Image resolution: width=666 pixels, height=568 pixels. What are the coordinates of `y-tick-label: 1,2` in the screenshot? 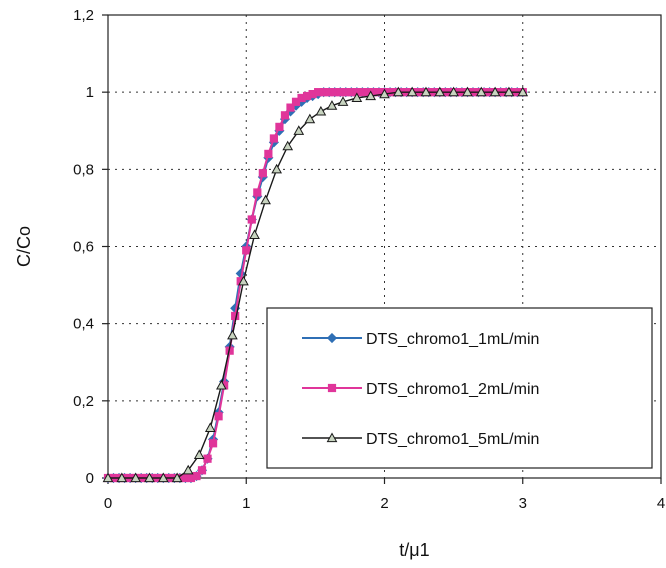 It's located at (83, 15).